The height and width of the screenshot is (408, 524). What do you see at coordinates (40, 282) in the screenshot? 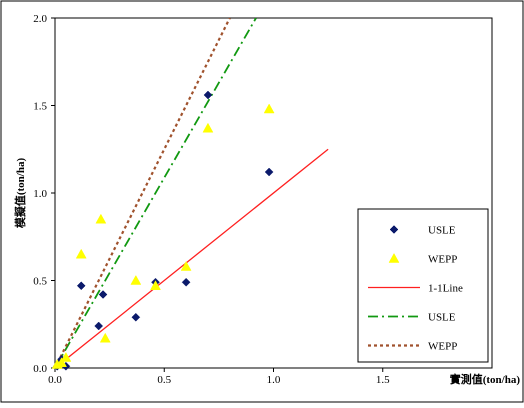
I see `y-tick-label: 0.5` at bounding box center [40, 282].